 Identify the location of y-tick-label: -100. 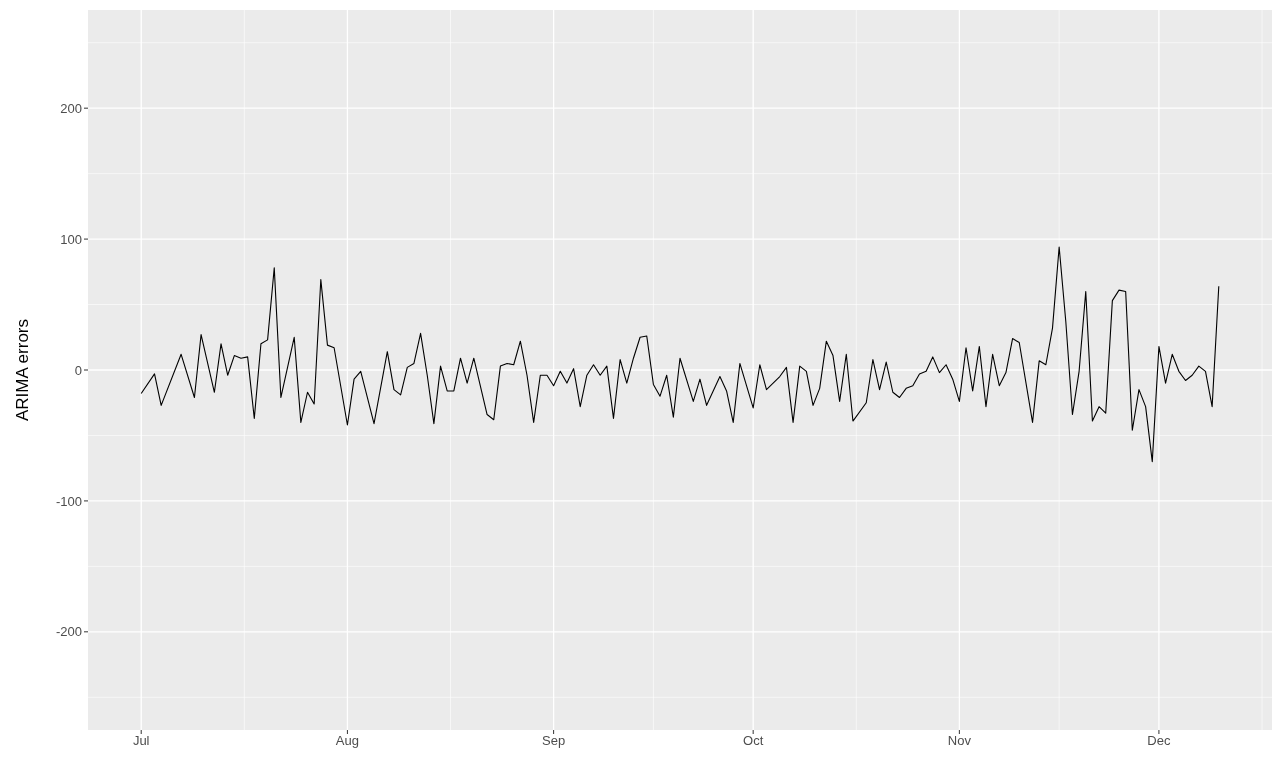
(68, 501).